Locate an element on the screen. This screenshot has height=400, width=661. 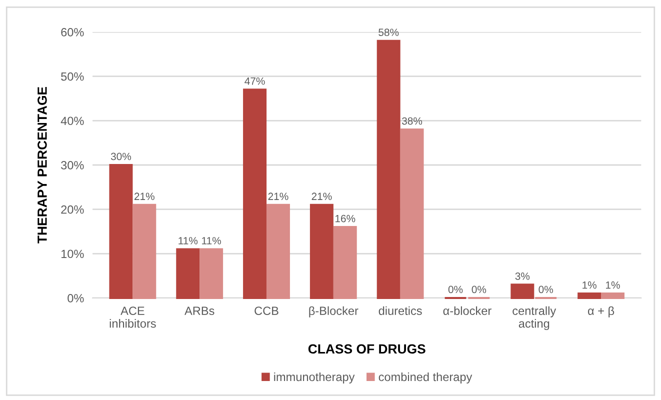
y-tick-label: 40% is located at coordinates (72, 121).